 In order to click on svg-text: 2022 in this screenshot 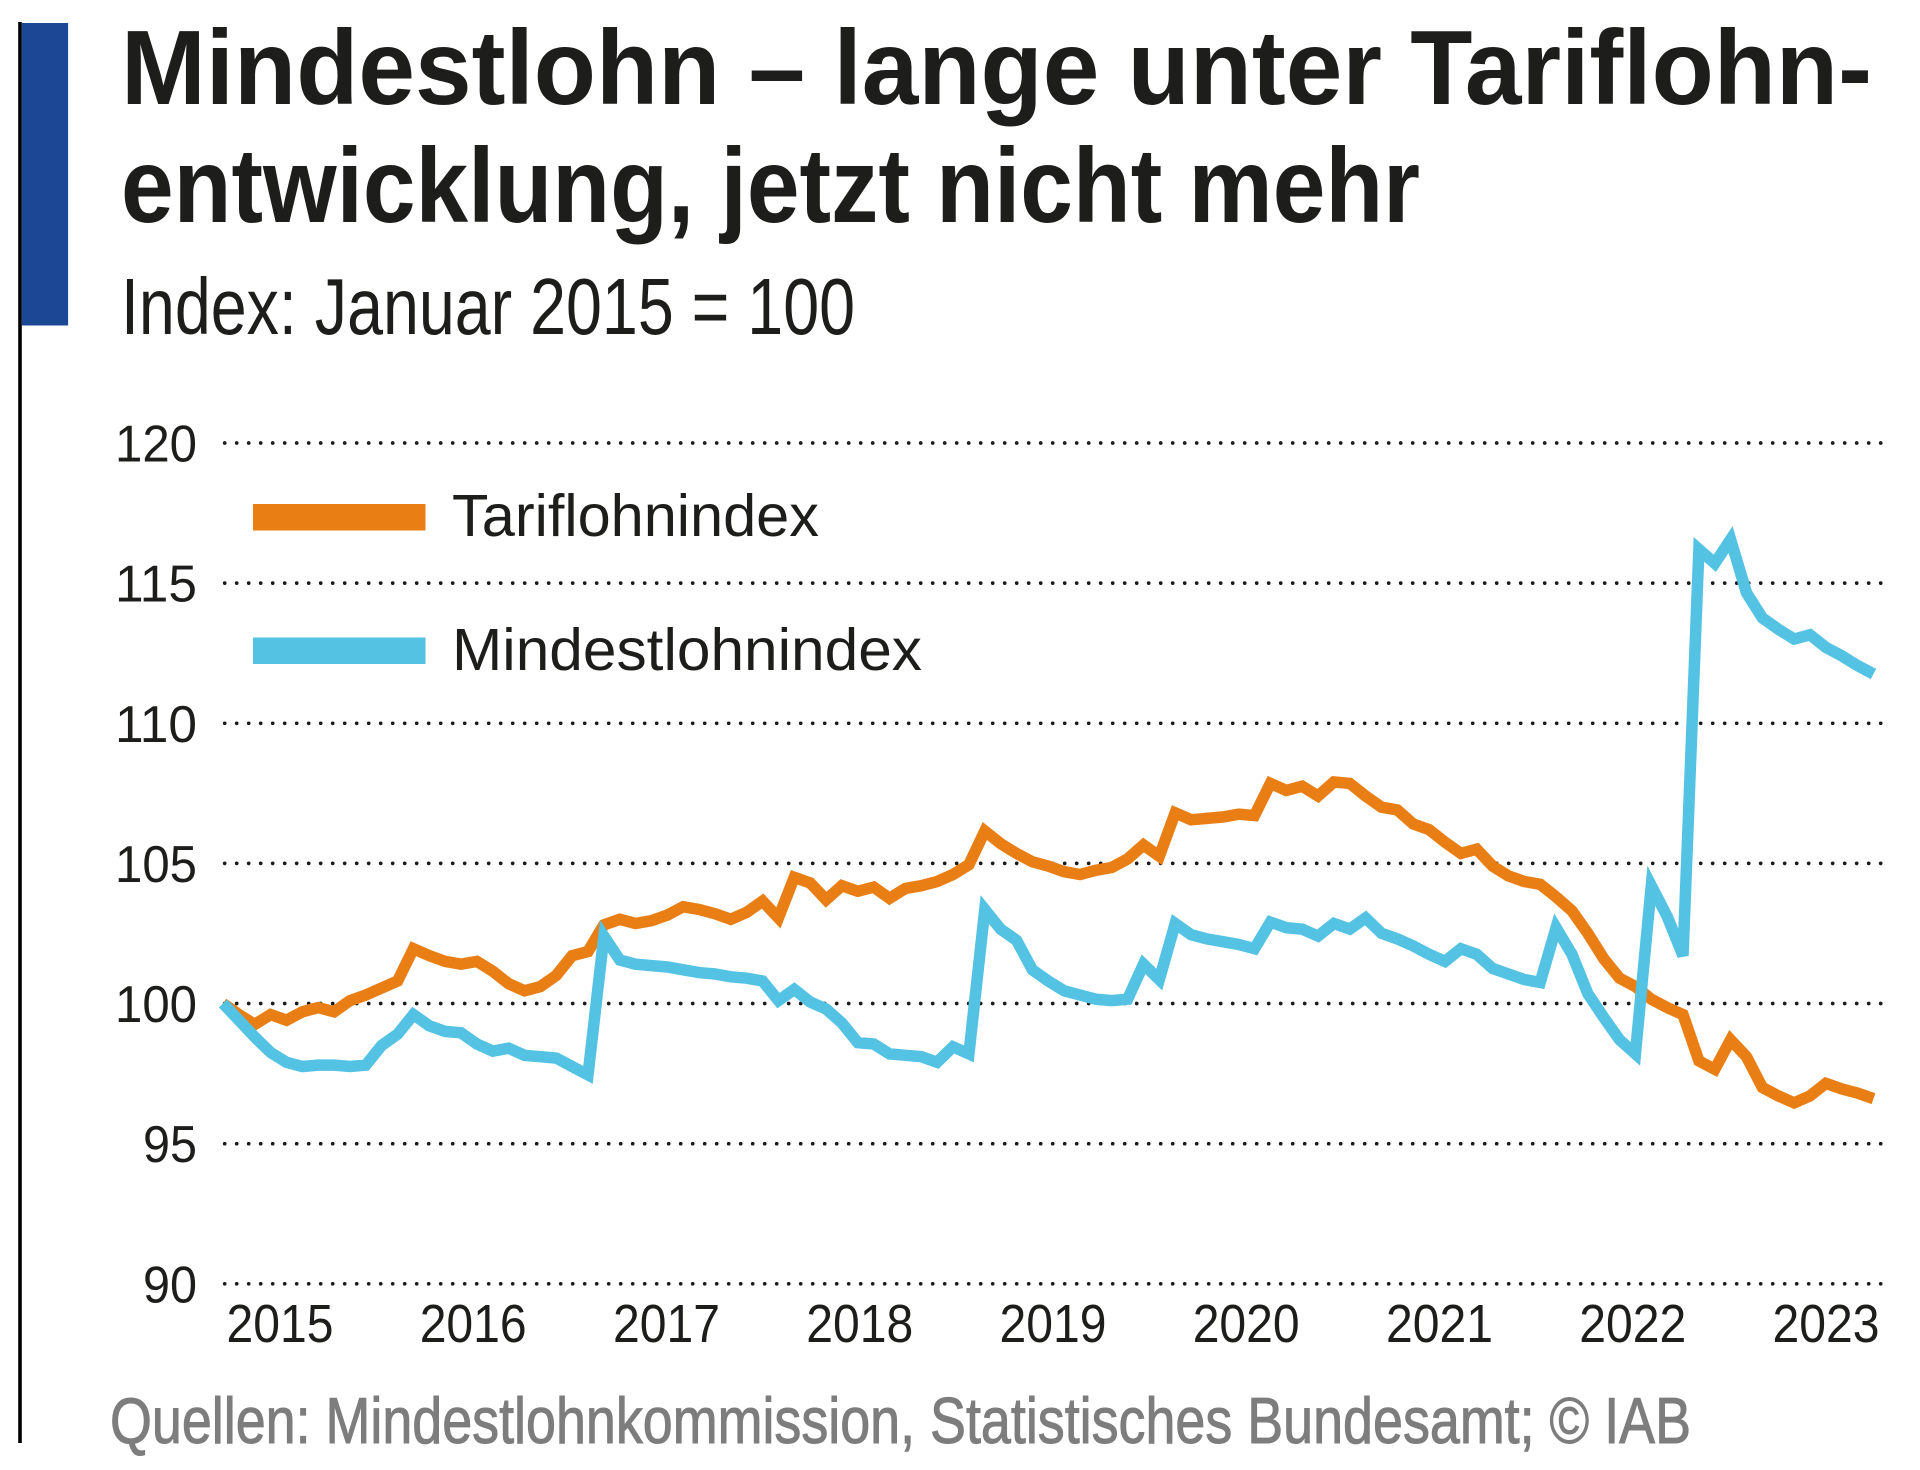, I will do `click(1632, 1324)`.